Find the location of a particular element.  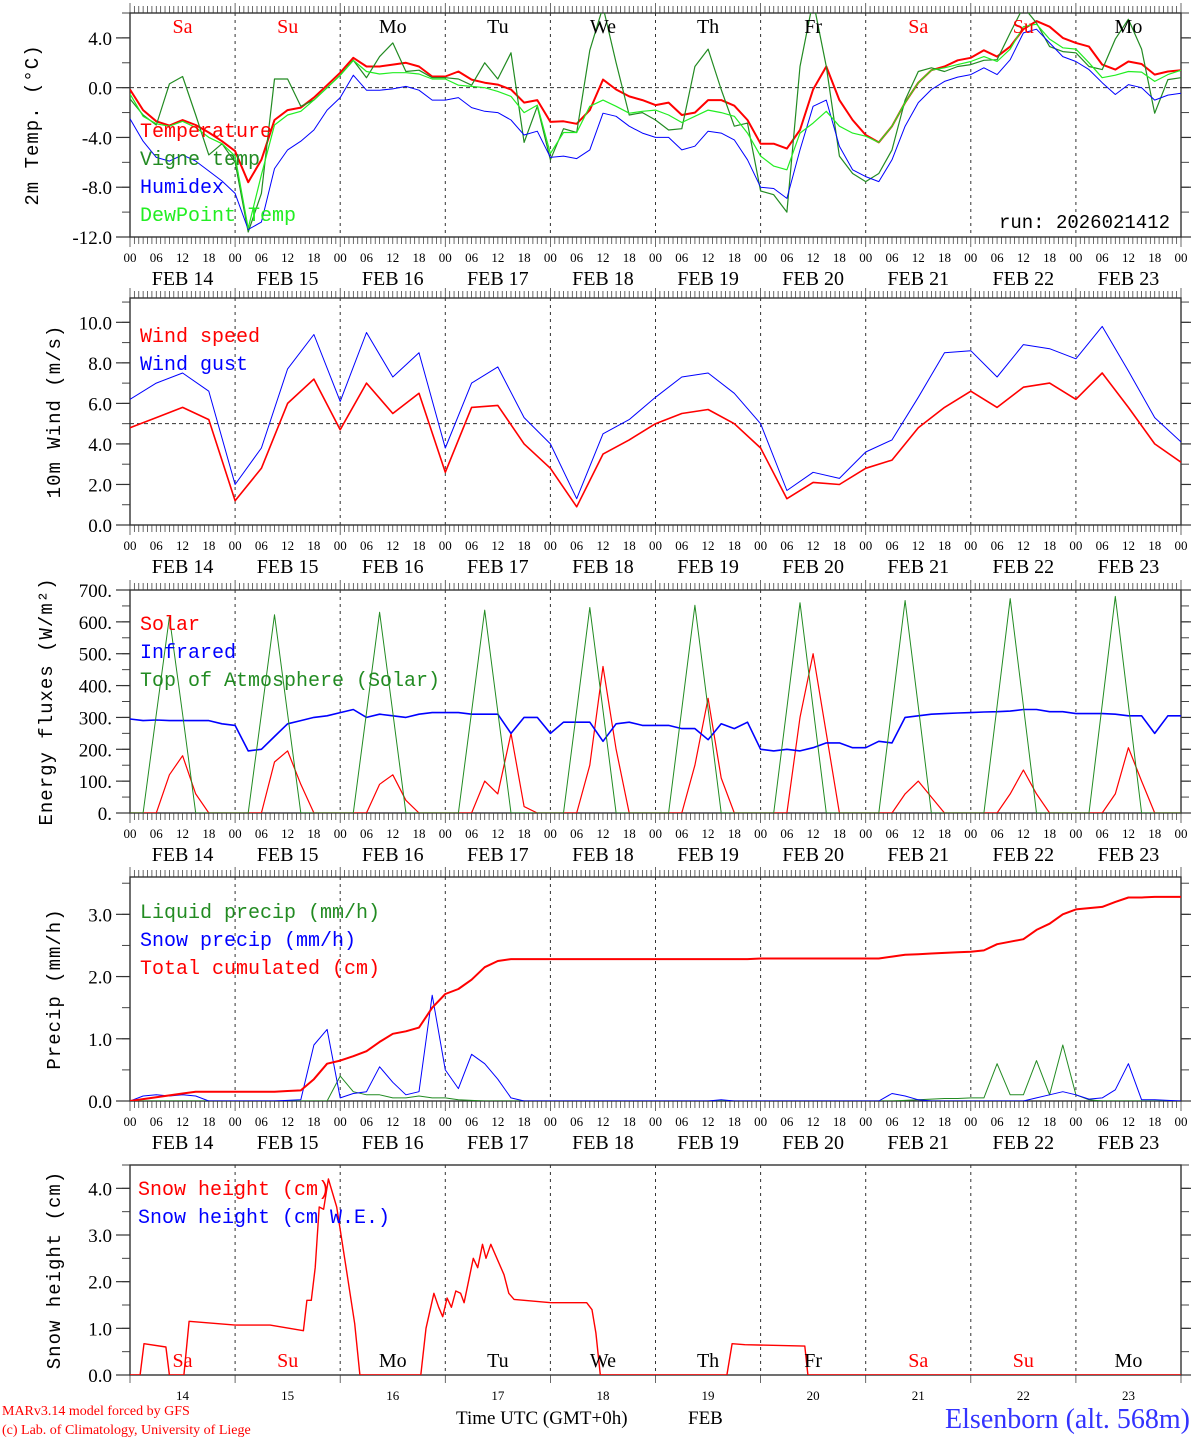

y-tick-label: 400. is located at coordinates (95, 687).